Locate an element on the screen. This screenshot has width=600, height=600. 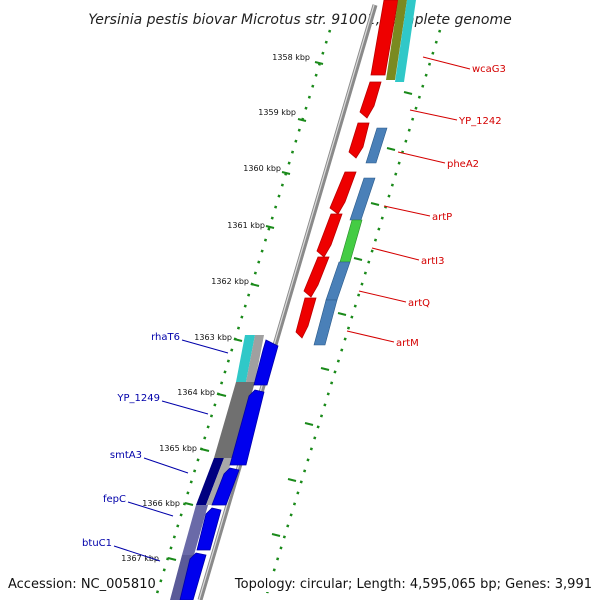
feature-smtA3-gray is located at coordinates (219, 481).